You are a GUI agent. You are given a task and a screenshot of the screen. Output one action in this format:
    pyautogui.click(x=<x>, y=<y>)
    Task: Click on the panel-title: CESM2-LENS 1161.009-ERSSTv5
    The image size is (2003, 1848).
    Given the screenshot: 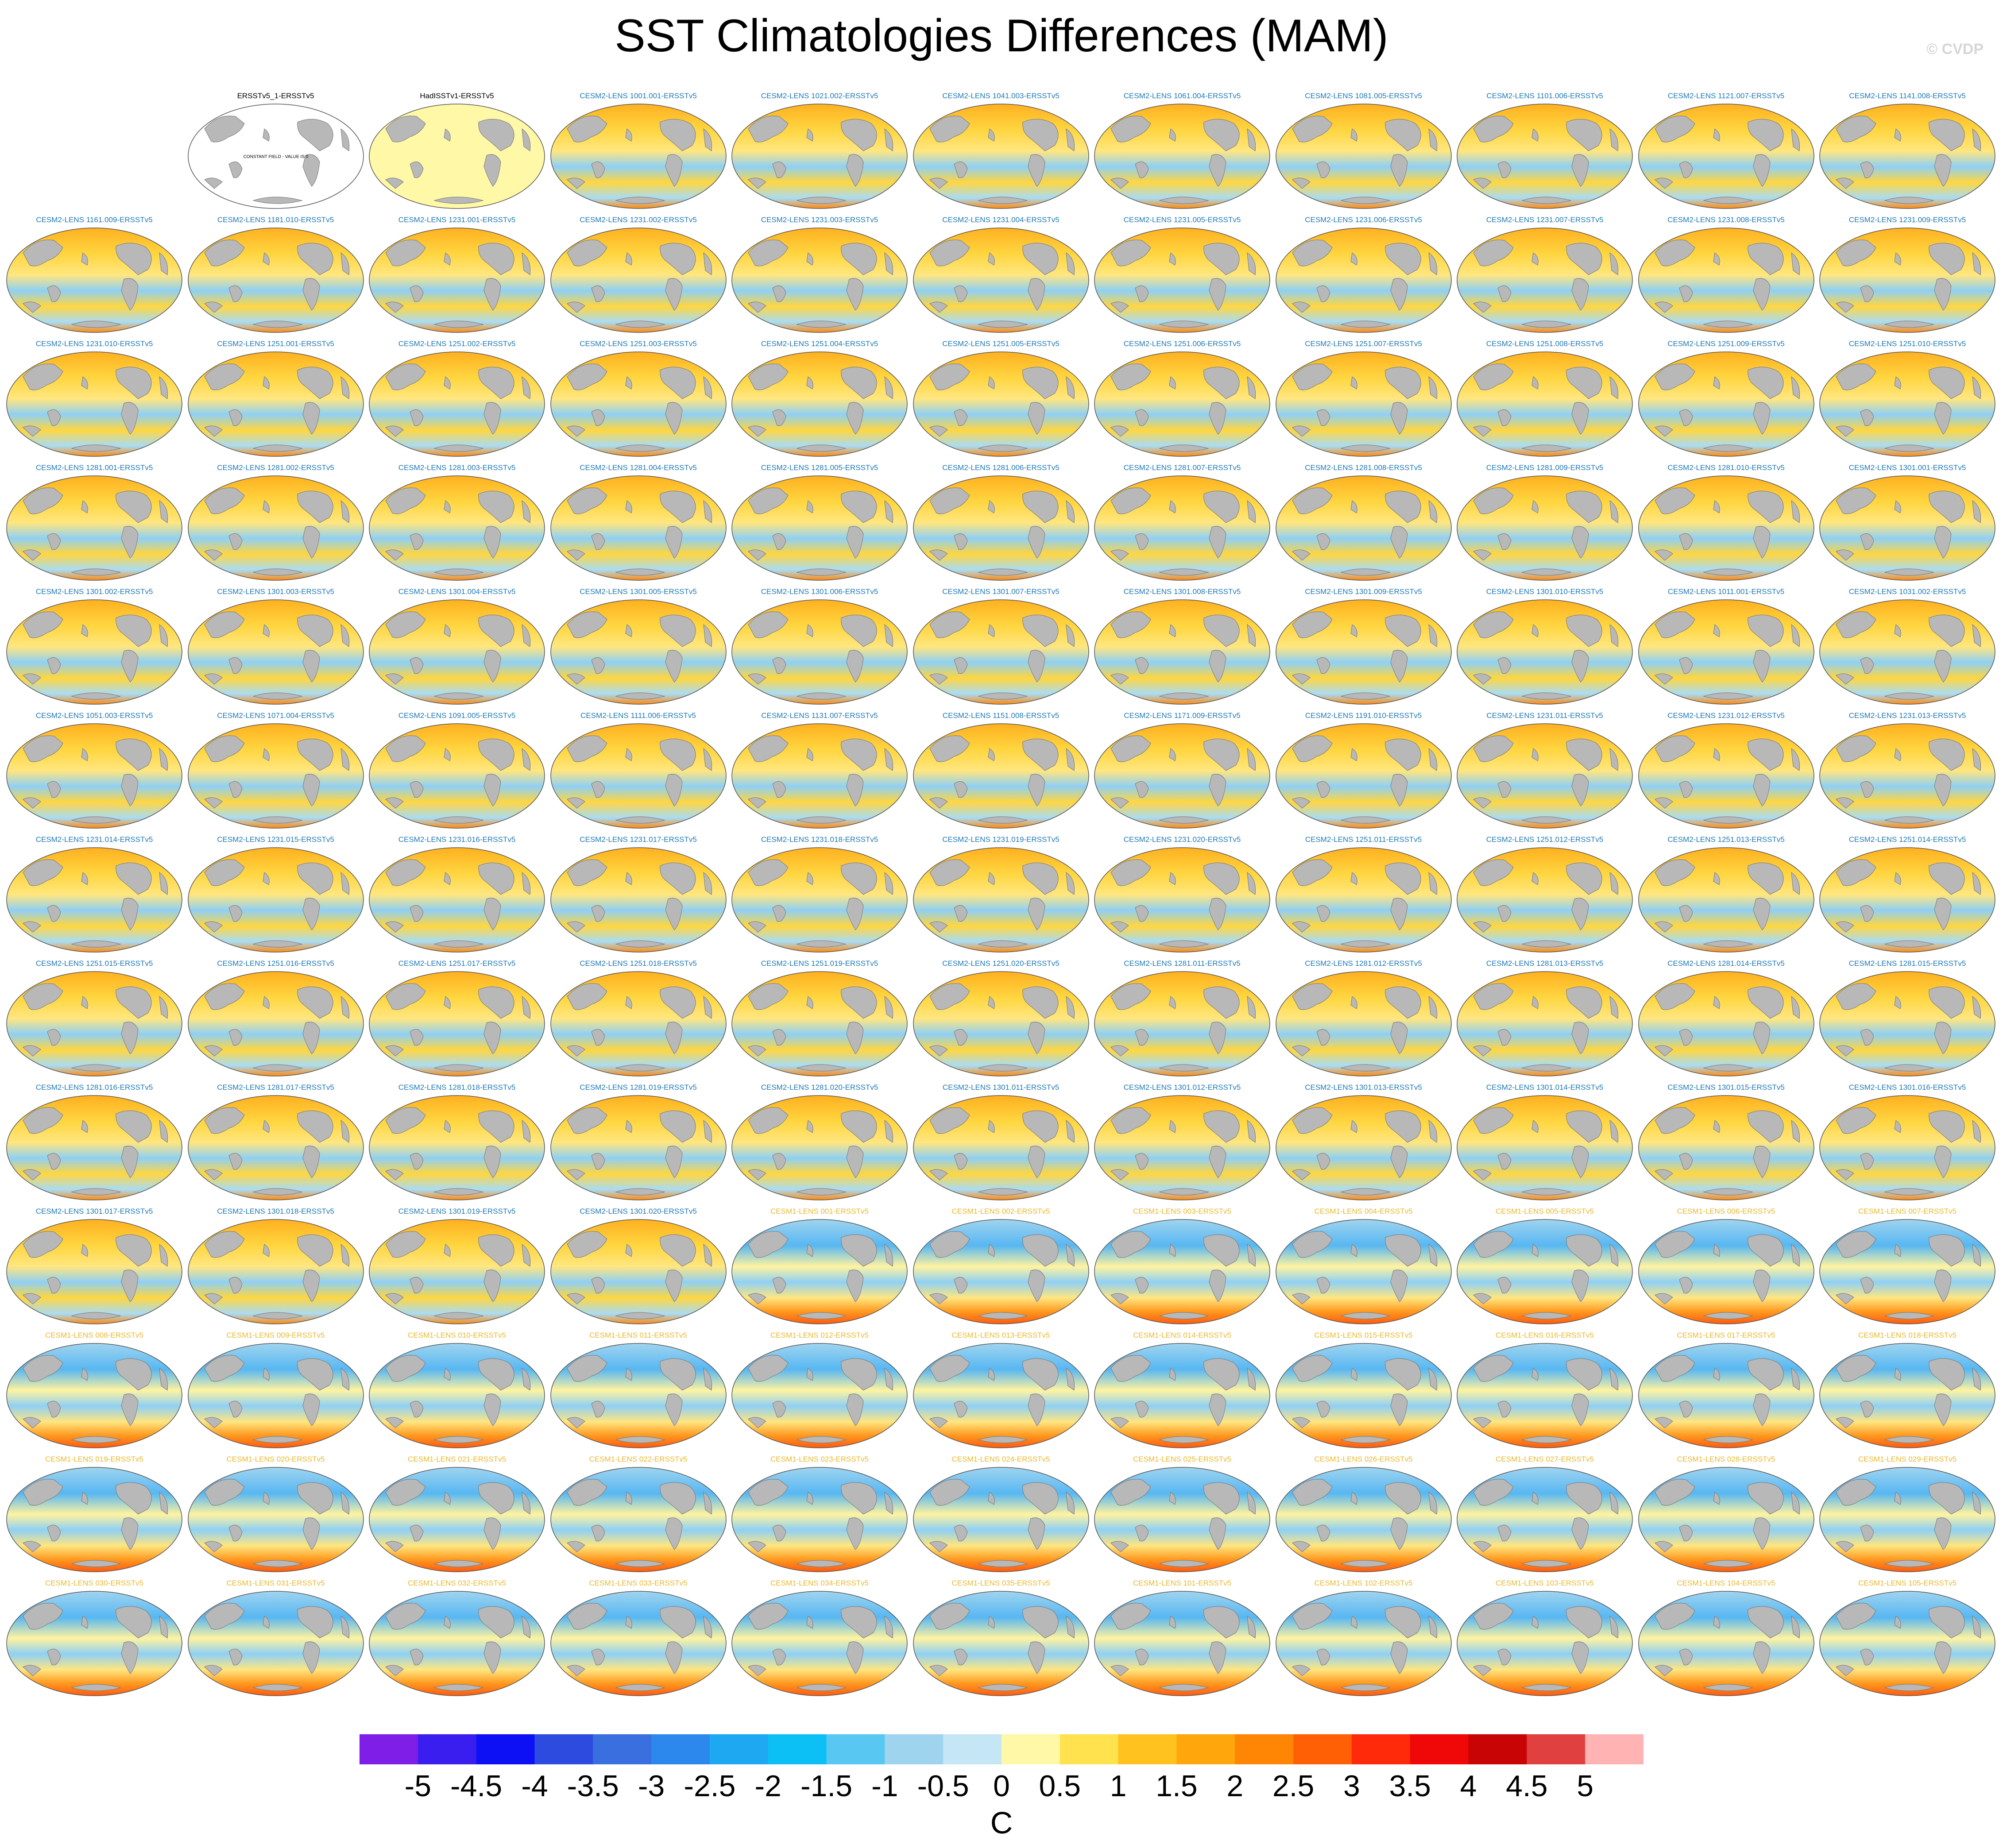 What is the action you would take?
    pyautogui.click(x=94, y=220)
    